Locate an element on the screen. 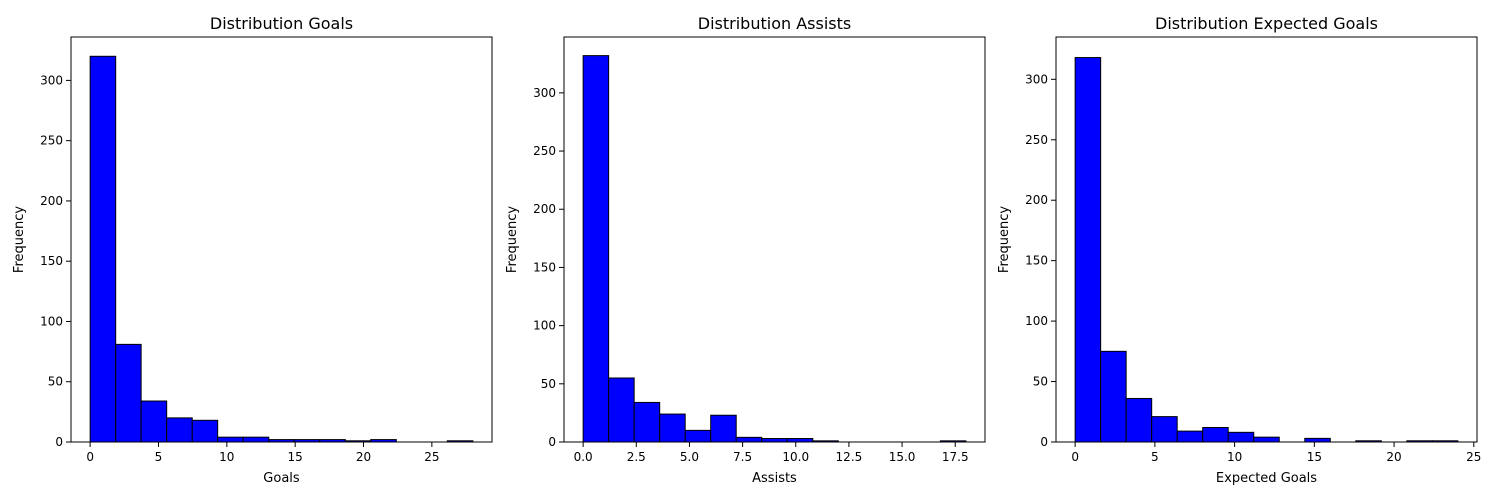 The height and width of the screenshot is (500, 1500). chart-title: Distribution Expected Goals is located at coordinates (1266, 23).